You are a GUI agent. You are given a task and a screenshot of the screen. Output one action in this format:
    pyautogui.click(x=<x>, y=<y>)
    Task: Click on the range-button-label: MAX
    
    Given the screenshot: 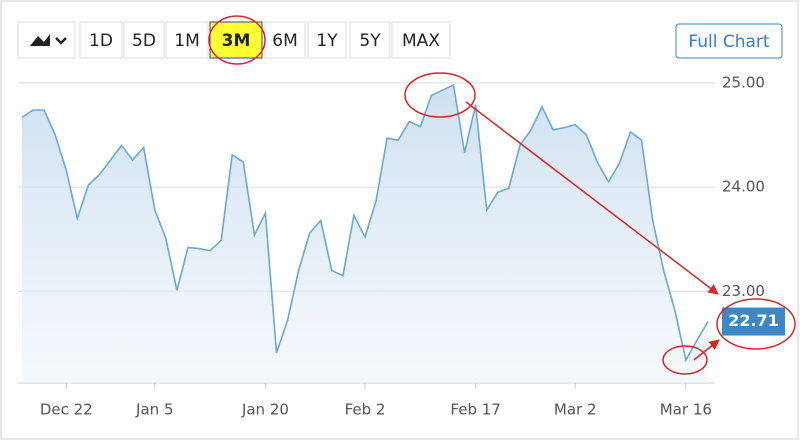 What is the action you would take?
    pyautogui.click(x=421, y=41)
    